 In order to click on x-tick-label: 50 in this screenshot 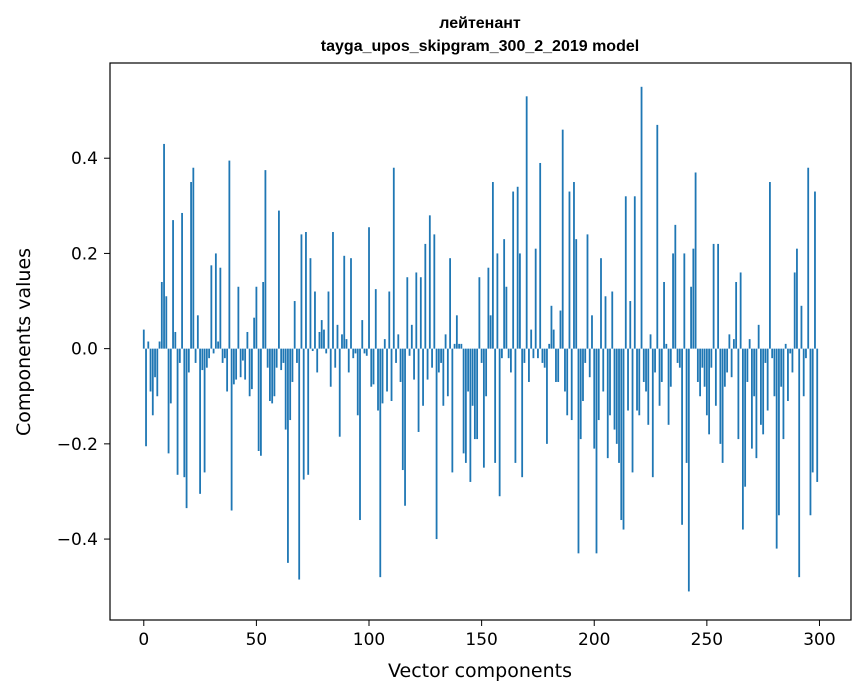, I will do `click(257, 640)`.